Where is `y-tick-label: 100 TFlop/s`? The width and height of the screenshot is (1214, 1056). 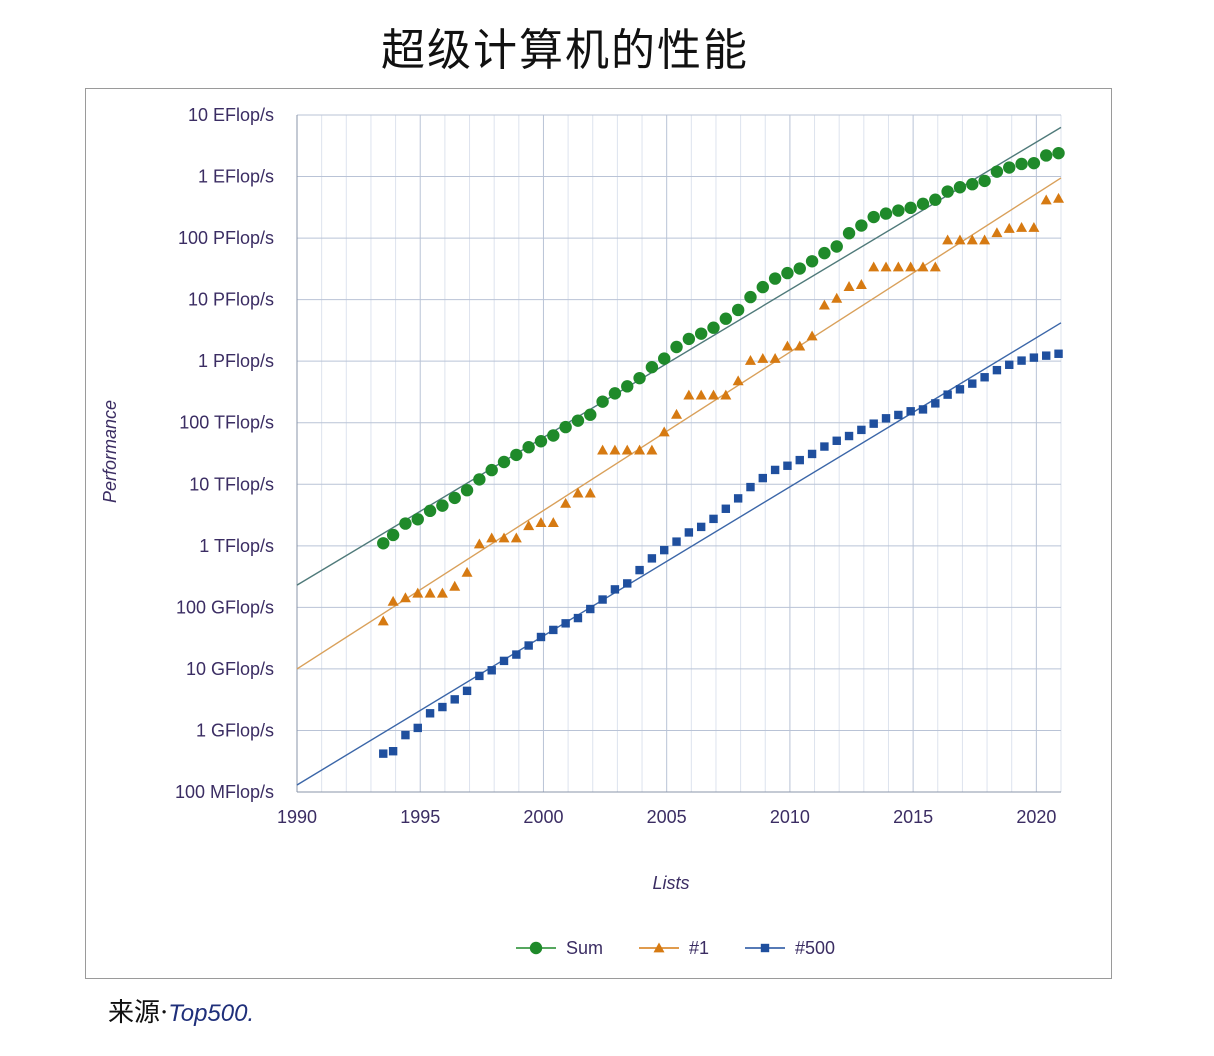
y-tick-label: 100 TFlop/s is located at coordinates (226, 423).